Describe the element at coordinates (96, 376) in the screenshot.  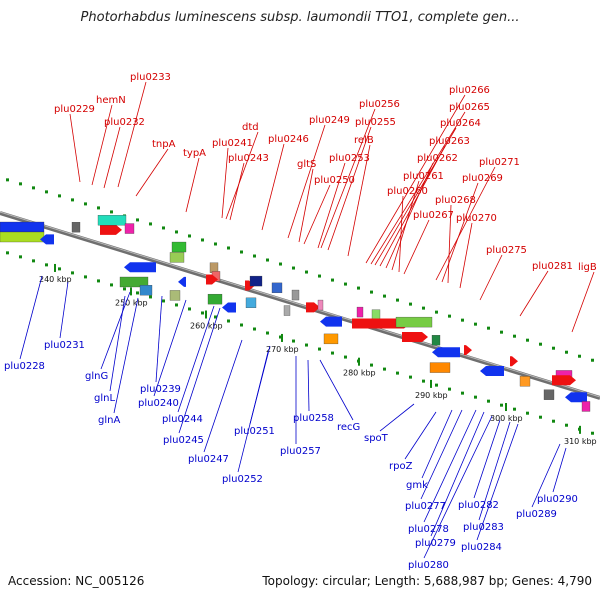
I see `reverse-gene-label: glnG` at that location.